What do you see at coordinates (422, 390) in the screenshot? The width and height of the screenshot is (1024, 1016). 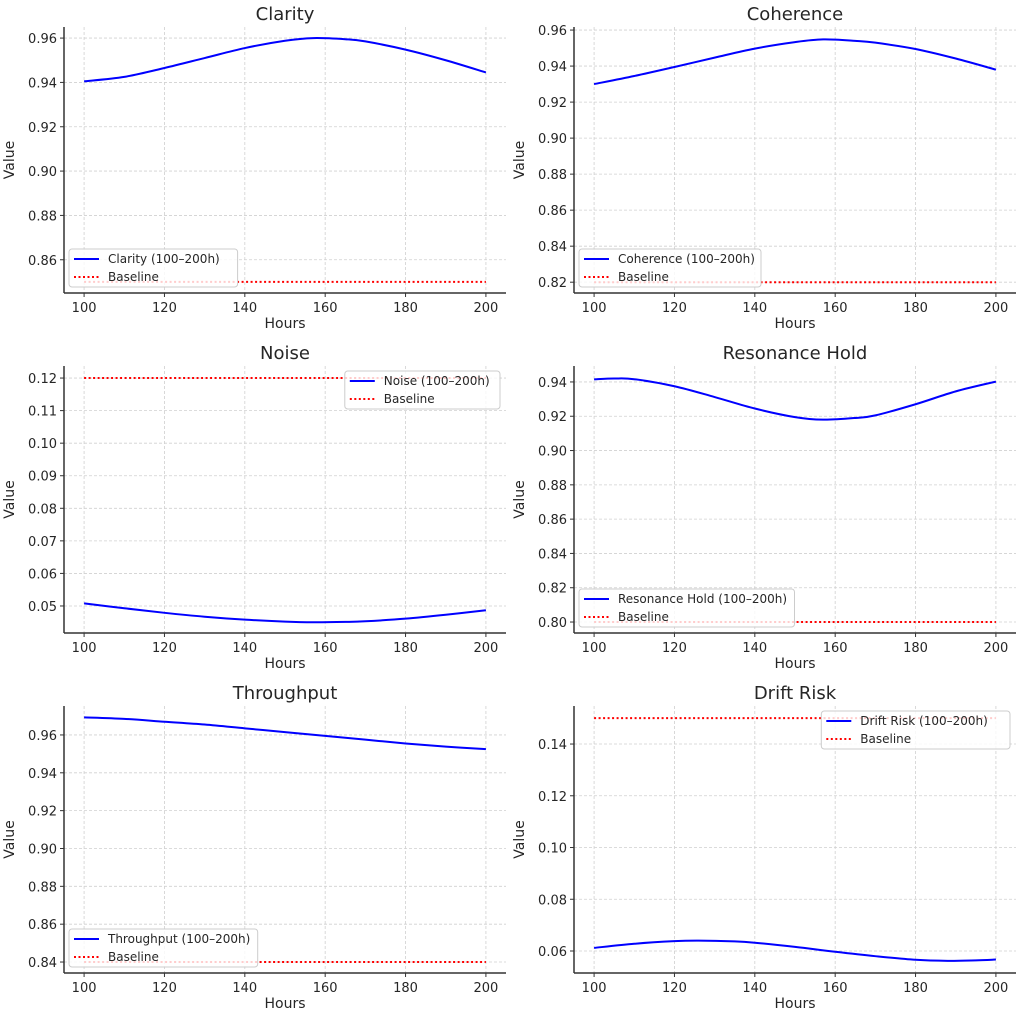 I see `legend: Noise (100–200h) Baseline` at bounding box center [422, 390].